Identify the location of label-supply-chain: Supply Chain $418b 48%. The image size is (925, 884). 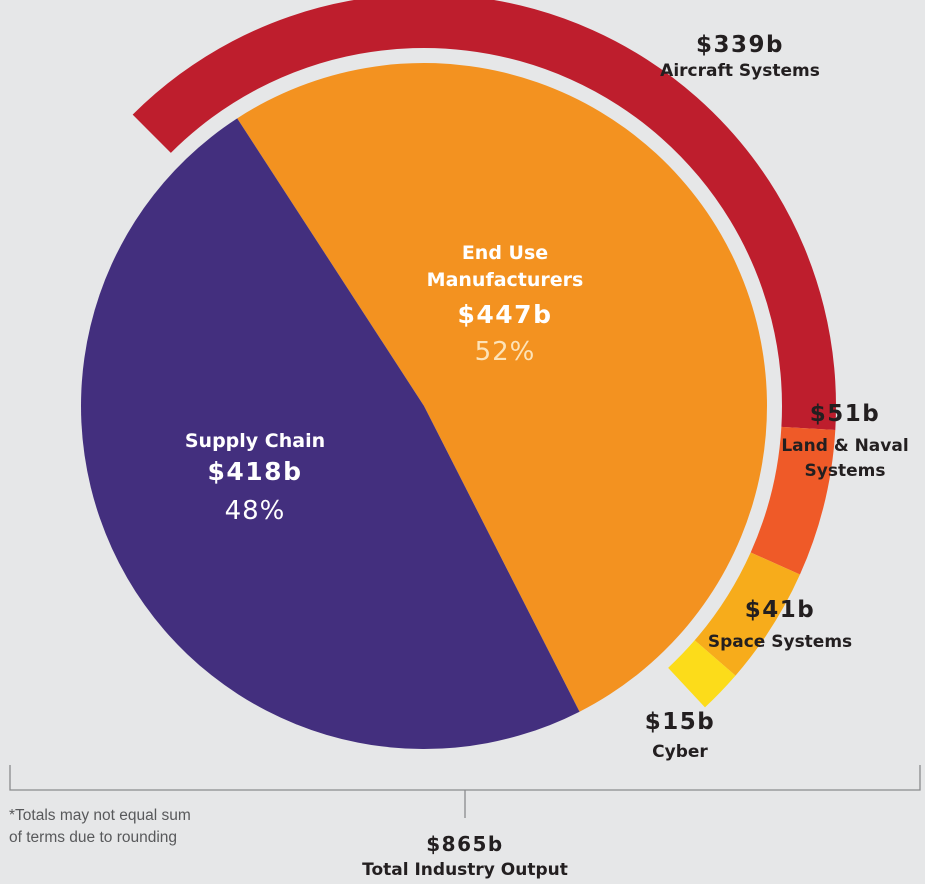
(255, 479).